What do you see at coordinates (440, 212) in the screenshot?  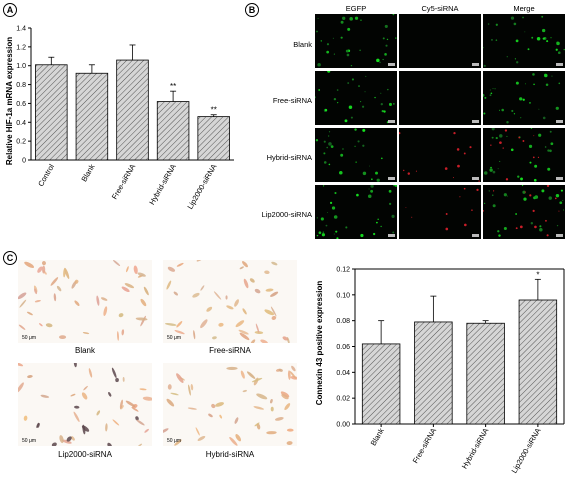 I see `micrograph-lip2000-sirna-cy5-sirna` at bounding box center [440, 212].